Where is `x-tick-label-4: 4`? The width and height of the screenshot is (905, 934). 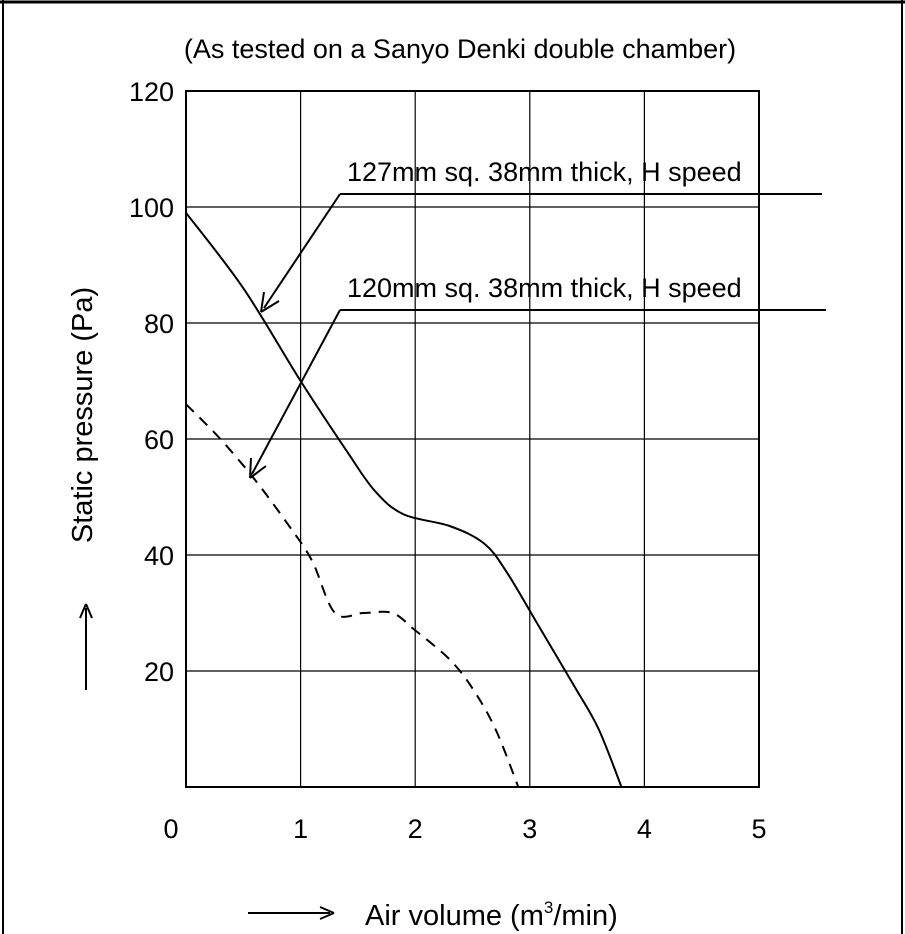
x-tick-label-4: 4 is located at coordinates (644, 829).